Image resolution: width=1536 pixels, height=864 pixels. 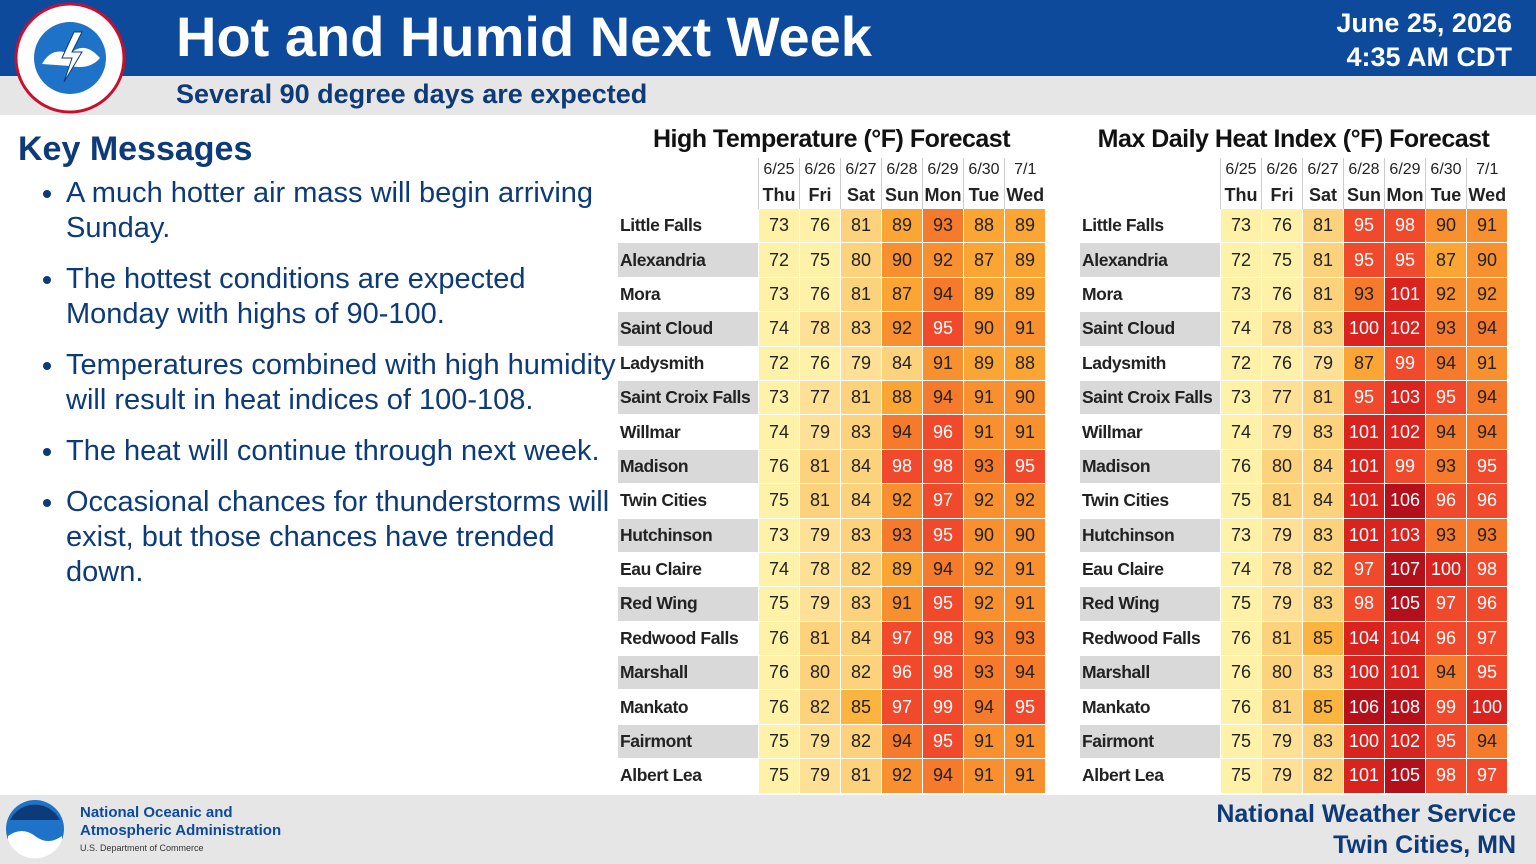 What do you see at coordinates (1405, 776) in the screenshot?
I see `value-cell: 105` at bounding box center [1405, 776].